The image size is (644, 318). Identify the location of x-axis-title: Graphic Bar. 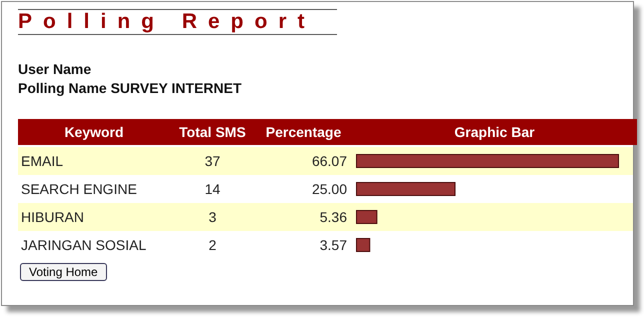
(494, 132).